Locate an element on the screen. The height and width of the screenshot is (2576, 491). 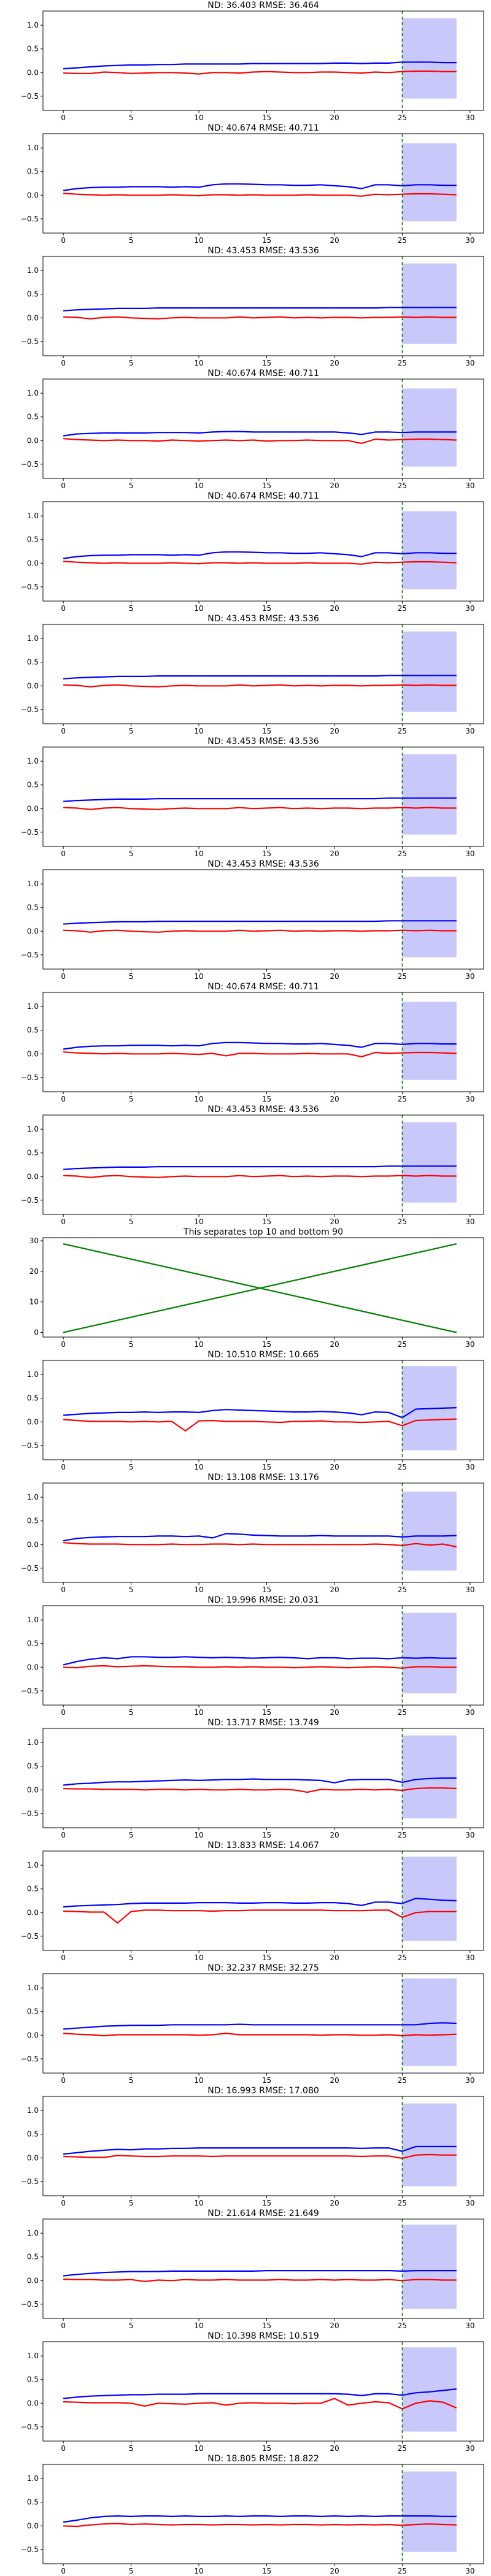
chart-7-ytick-label-0: 1.0 is located at coordinates (33, 884).